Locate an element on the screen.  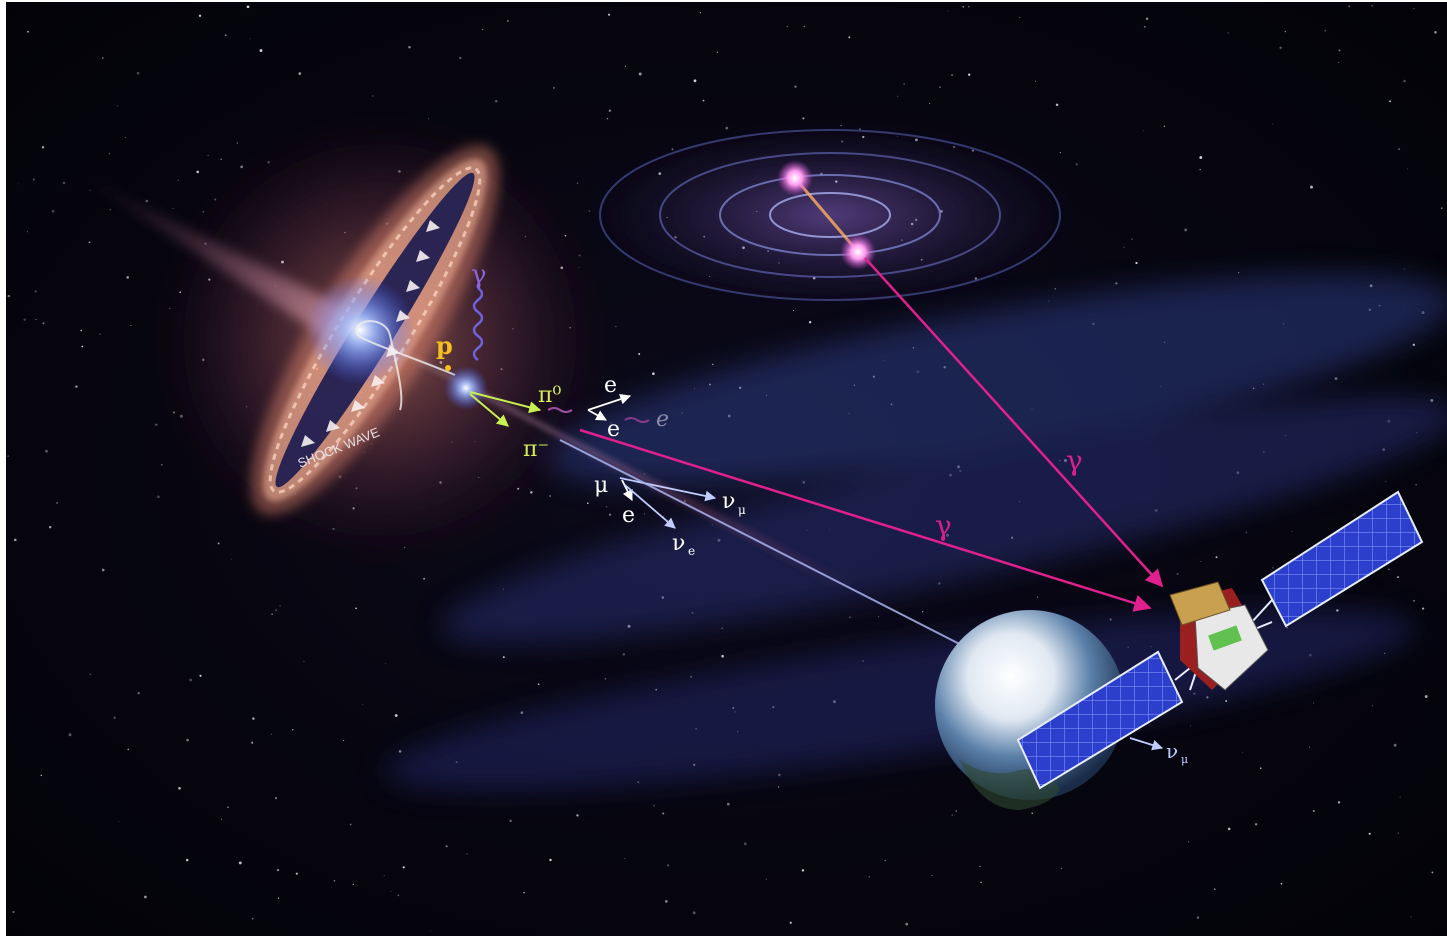
nu-earth-arrow is located at coordinates (1146, 744).